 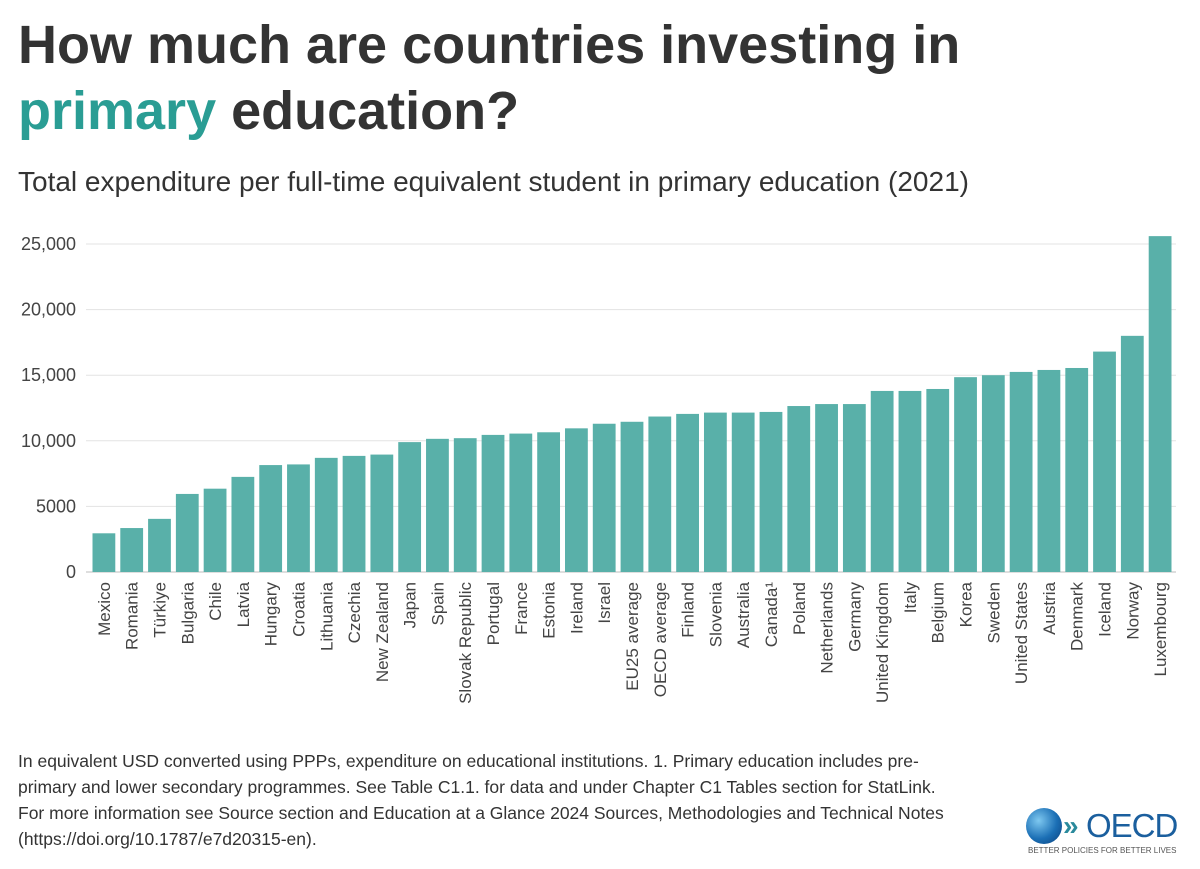 What do you see at coordinates (827, 628) in the screenshot?
I see `x-tick-label: Netherlands` at bounding box center [827, 628].